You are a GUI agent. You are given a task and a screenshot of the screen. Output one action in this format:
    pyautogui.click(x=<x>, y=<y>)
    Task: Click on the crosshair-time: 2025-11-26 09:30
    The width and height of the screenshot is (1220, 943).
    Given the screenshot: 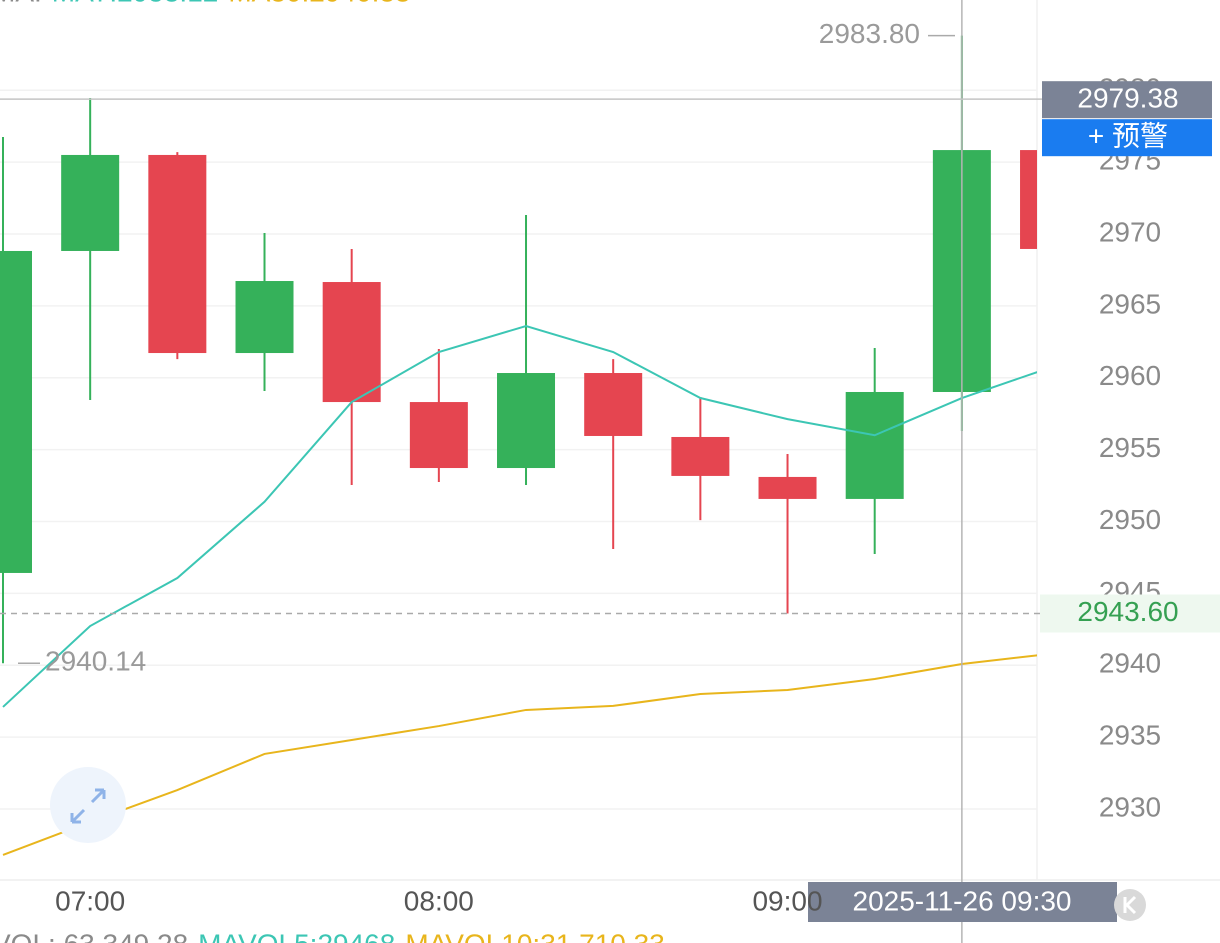 What is the action you would take?
    pyautogui.click(x=962, y=900)
    